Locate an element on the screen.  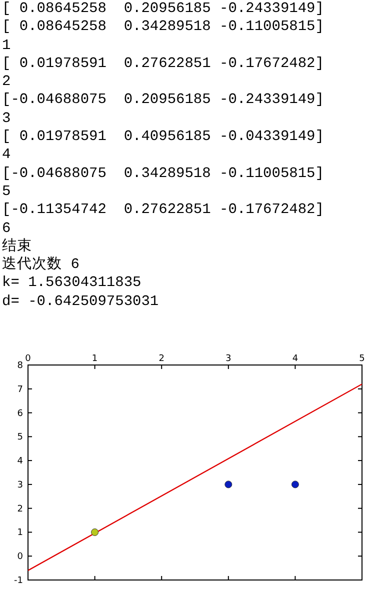
annotation: [-0.04688075 0.20956185 -0.24339149] is located at coordinates (163, 100).